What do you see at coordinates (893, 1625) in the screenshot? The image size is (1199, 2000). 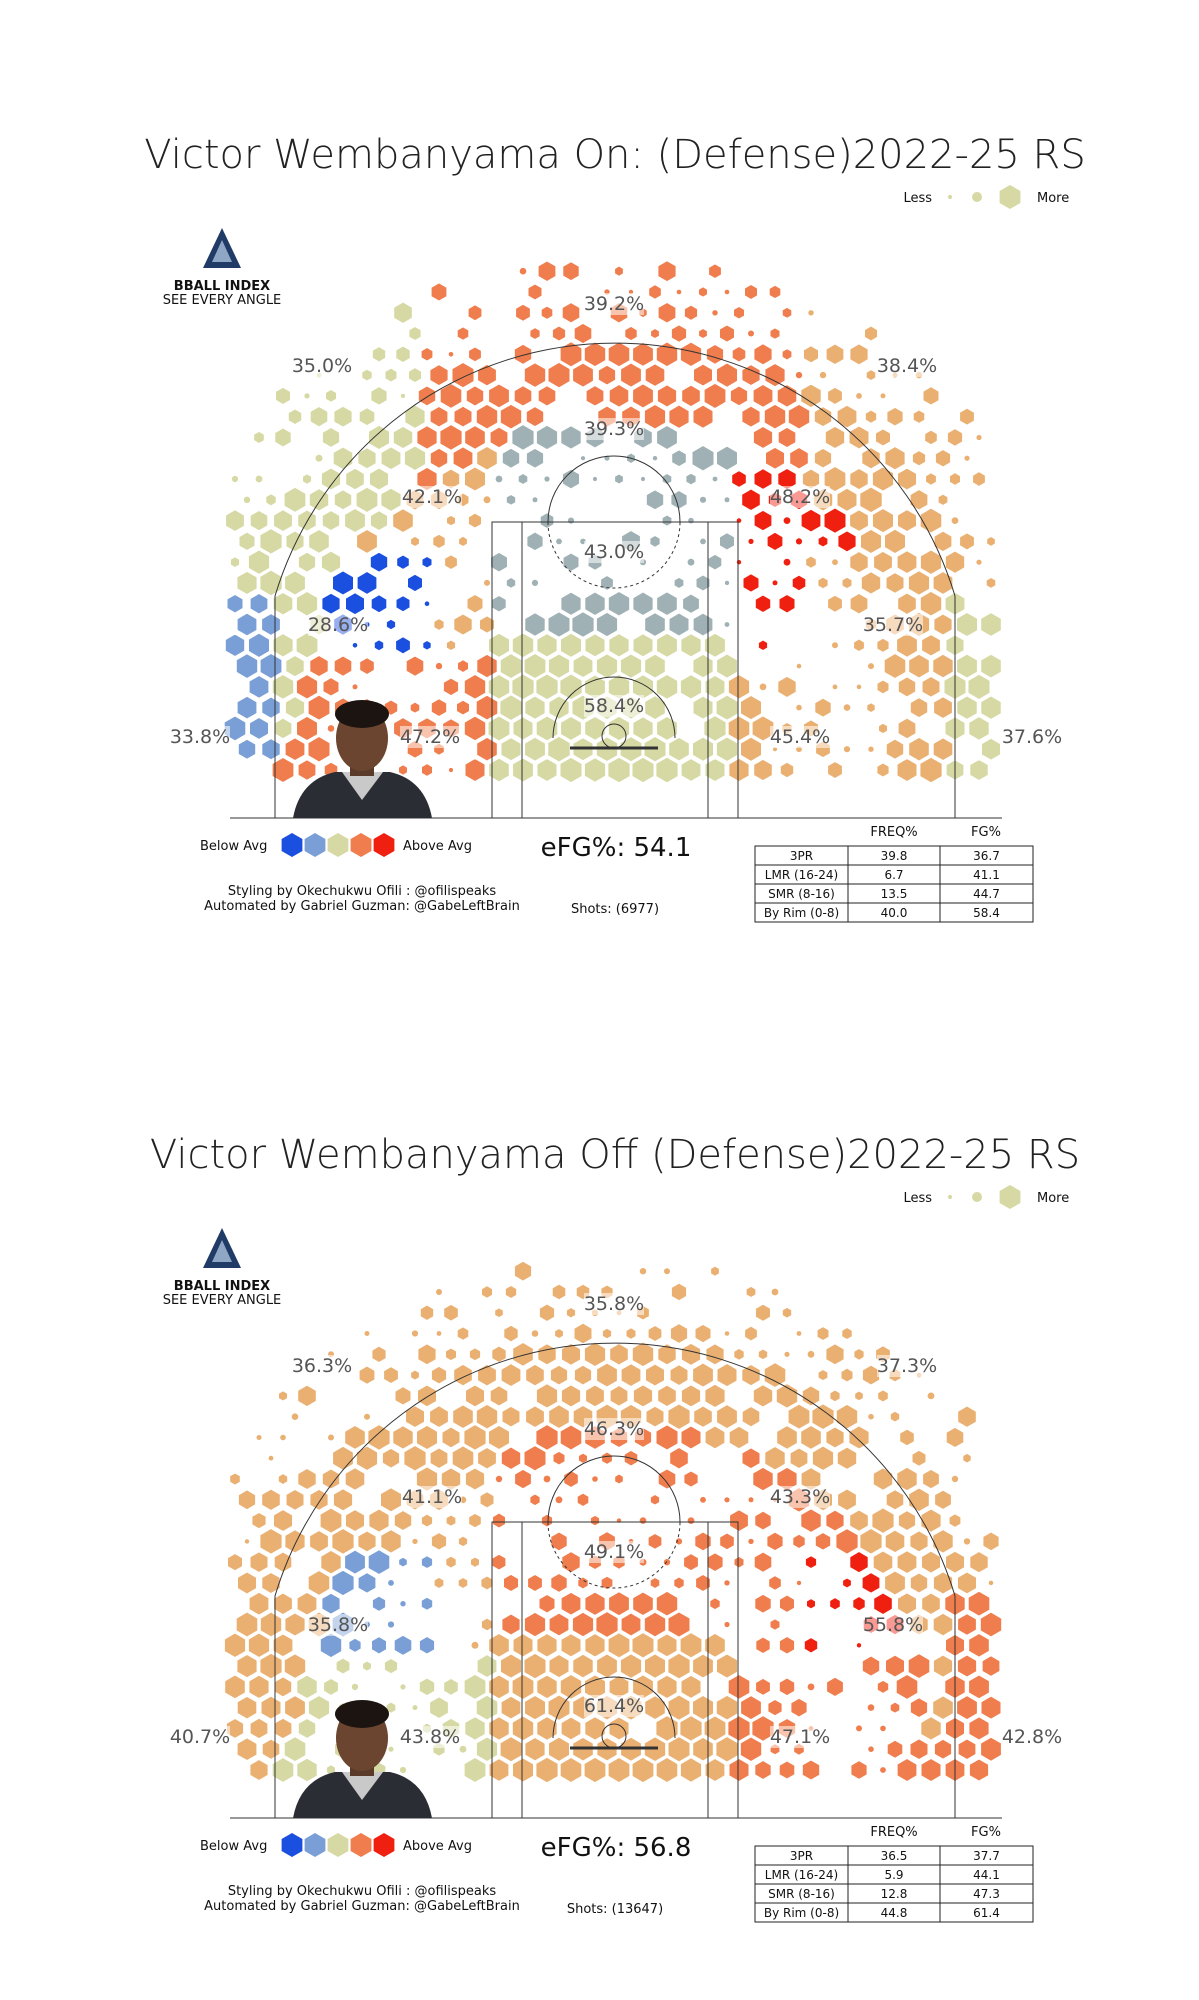 I see `zone-label-right-baseline-mid: 55.8%` at bounding box center [893, 1625].